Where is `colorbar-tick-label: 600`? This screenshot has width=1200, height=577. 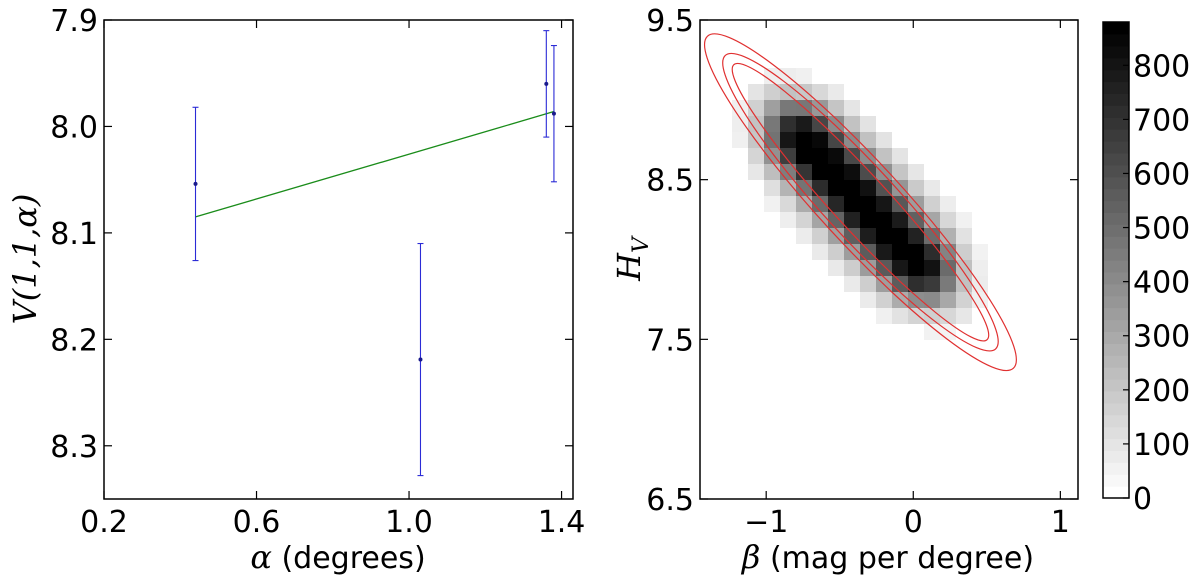
colorbar-tick-label: 600 is located at coordinates (1161, 174).